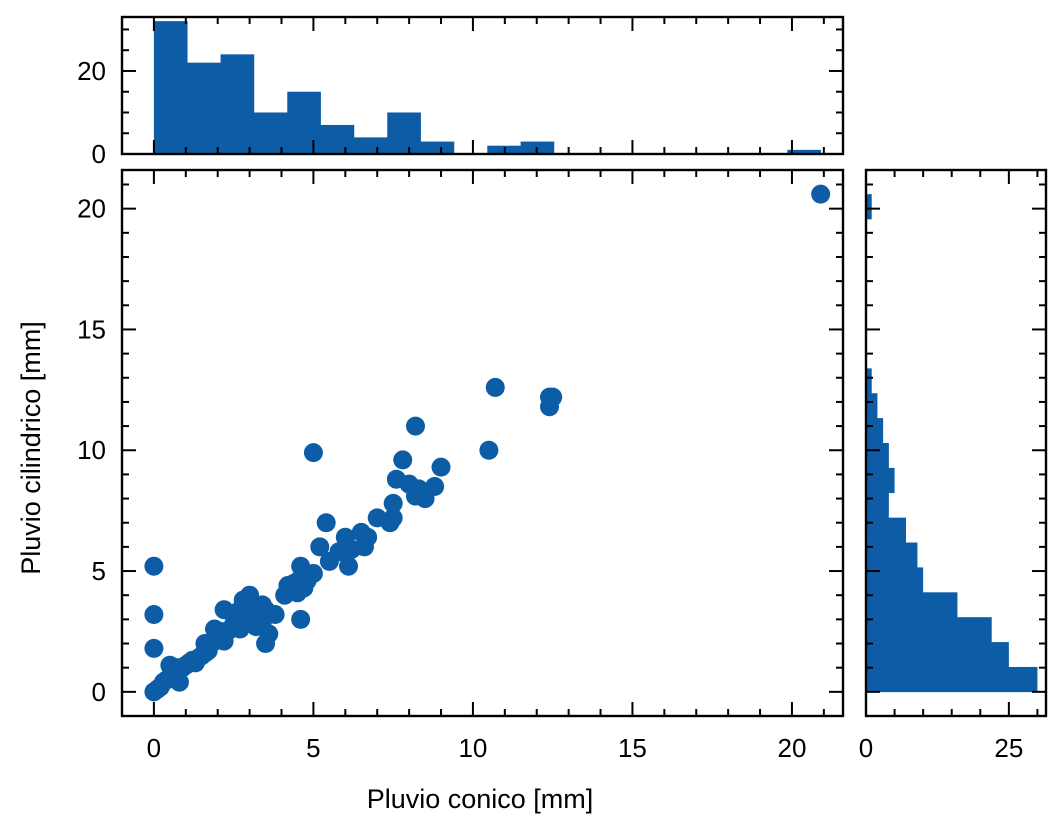  Describe the element at coordinates (472, 748) in the screenshot. I see `x-tick-label: 10` at that location.